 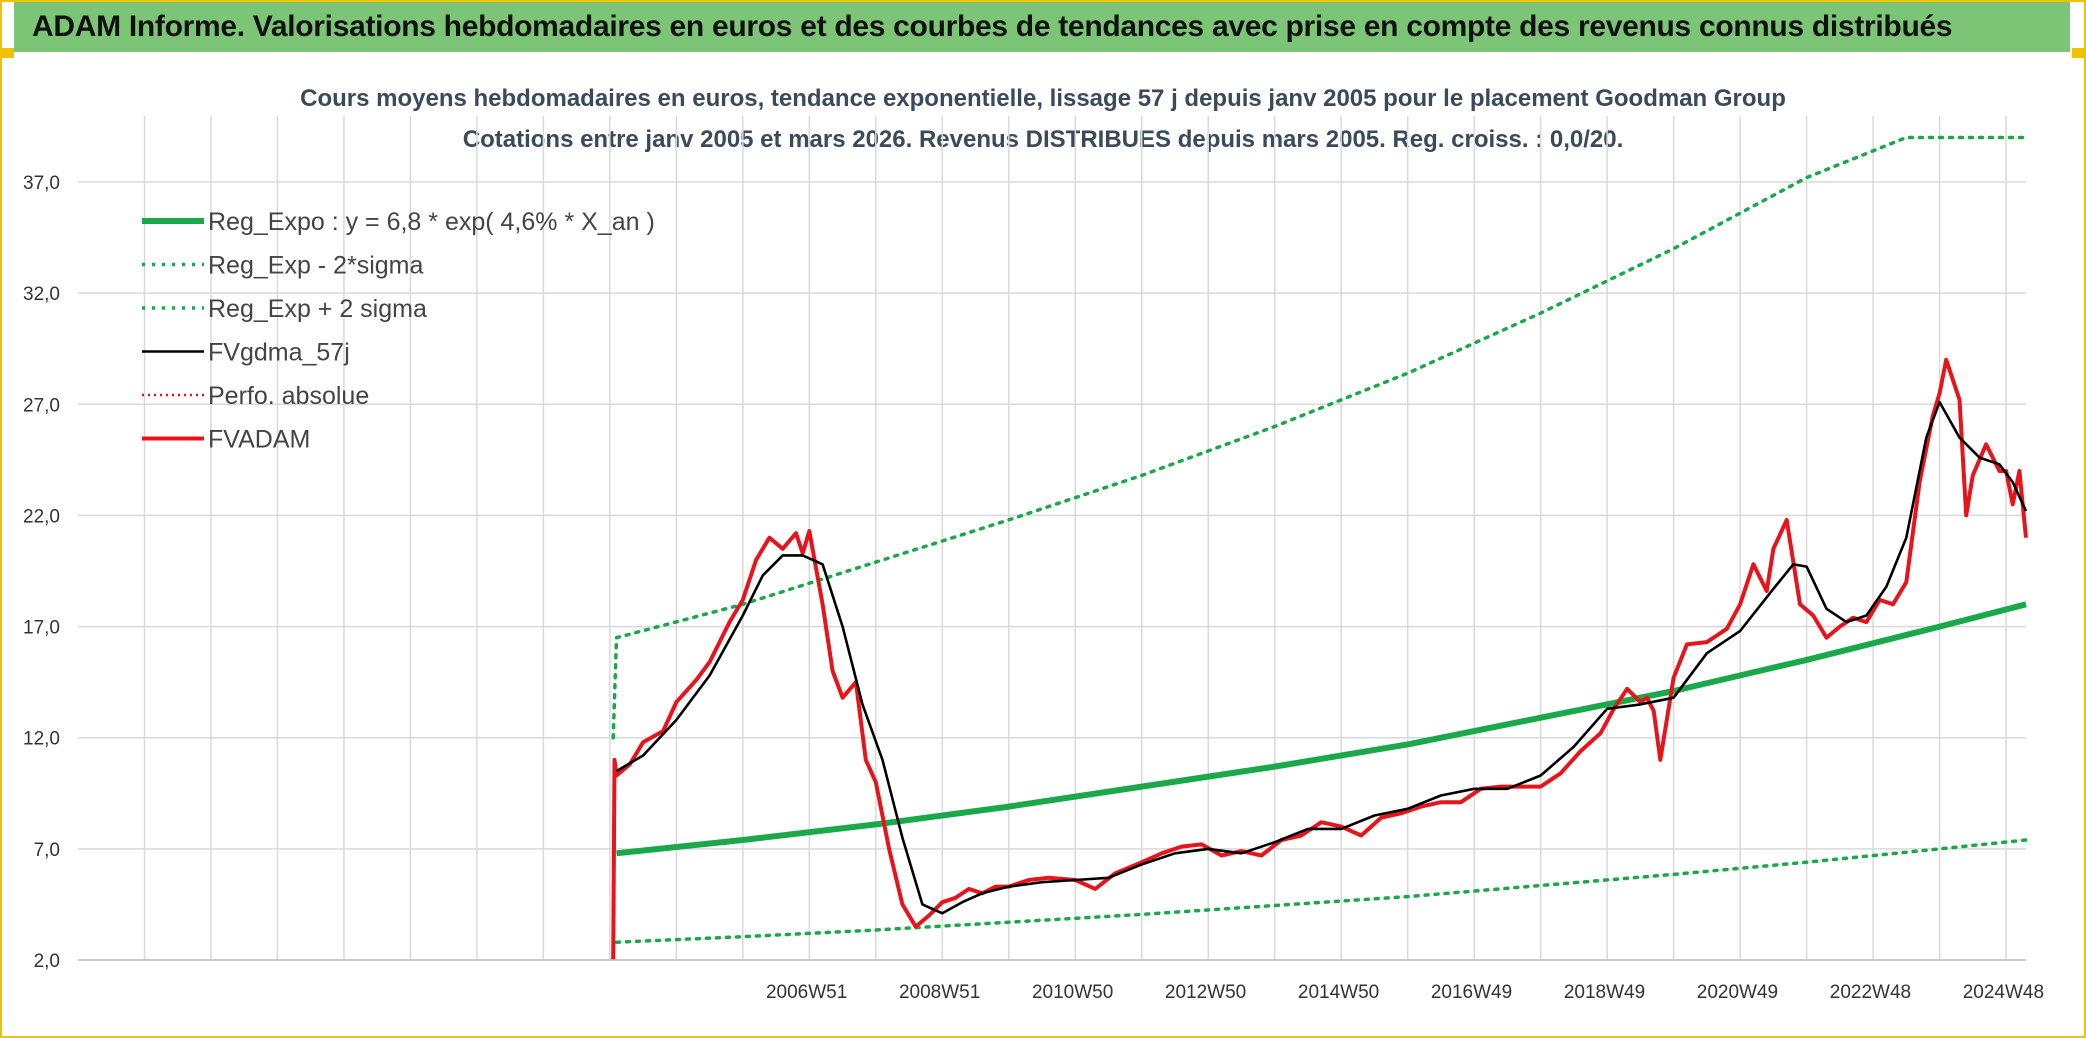 I want to click on x-tick-label: 2006W51, so click(x=806, y=992).